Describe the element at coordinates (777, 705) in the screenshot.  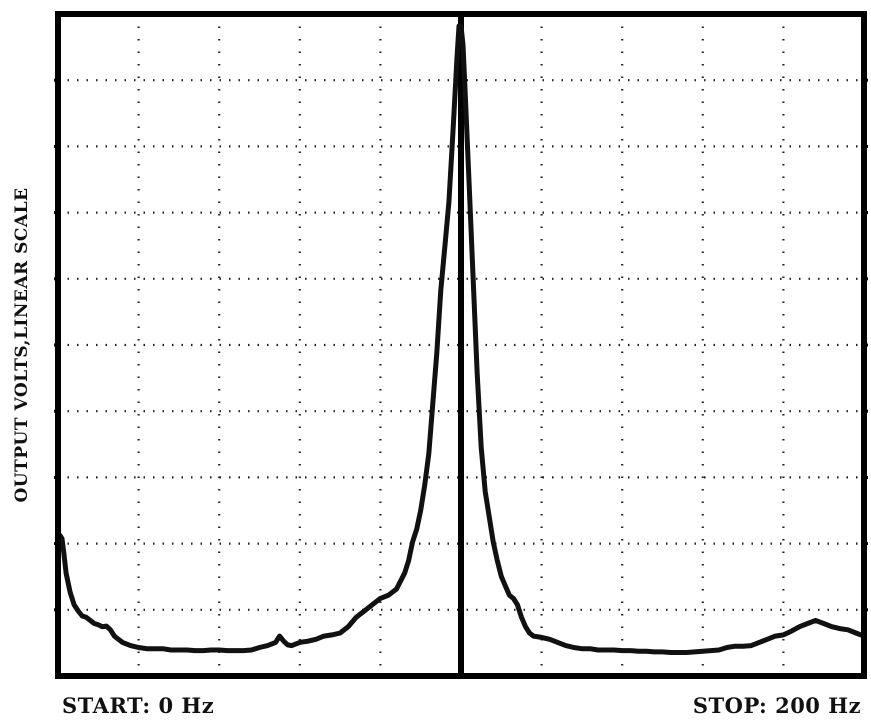
I see `stop-frequency-label: STOP: 200 Hz` at that location.